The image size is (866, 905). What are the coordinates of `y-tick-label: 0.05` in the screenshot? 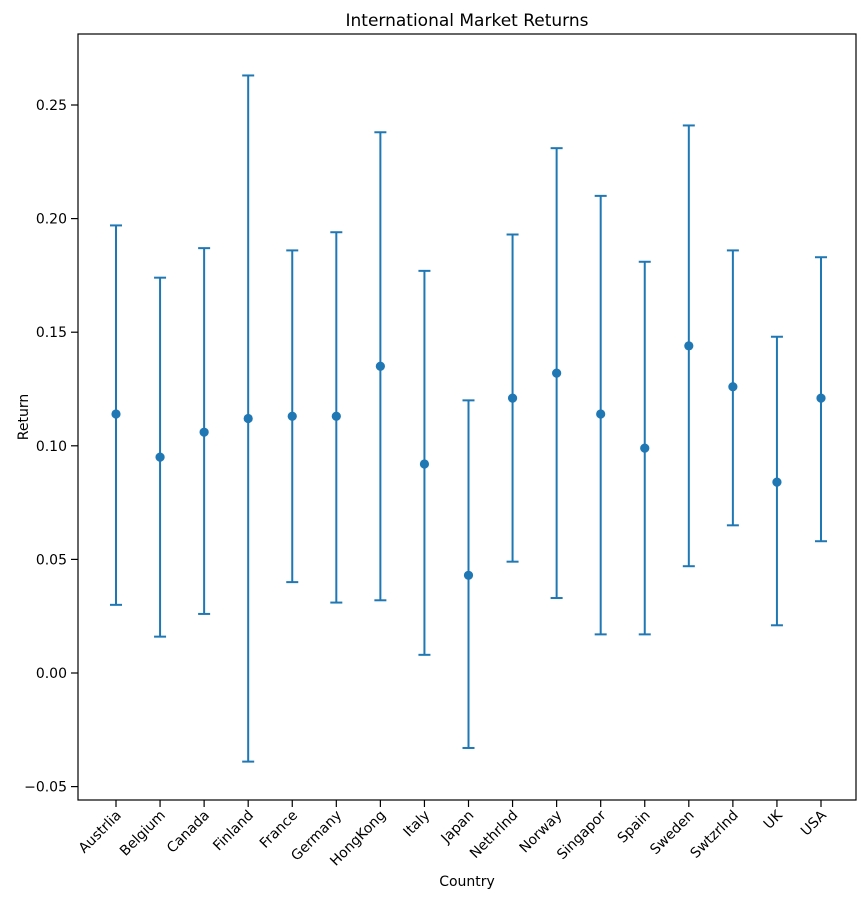 It's located at (51, 560).